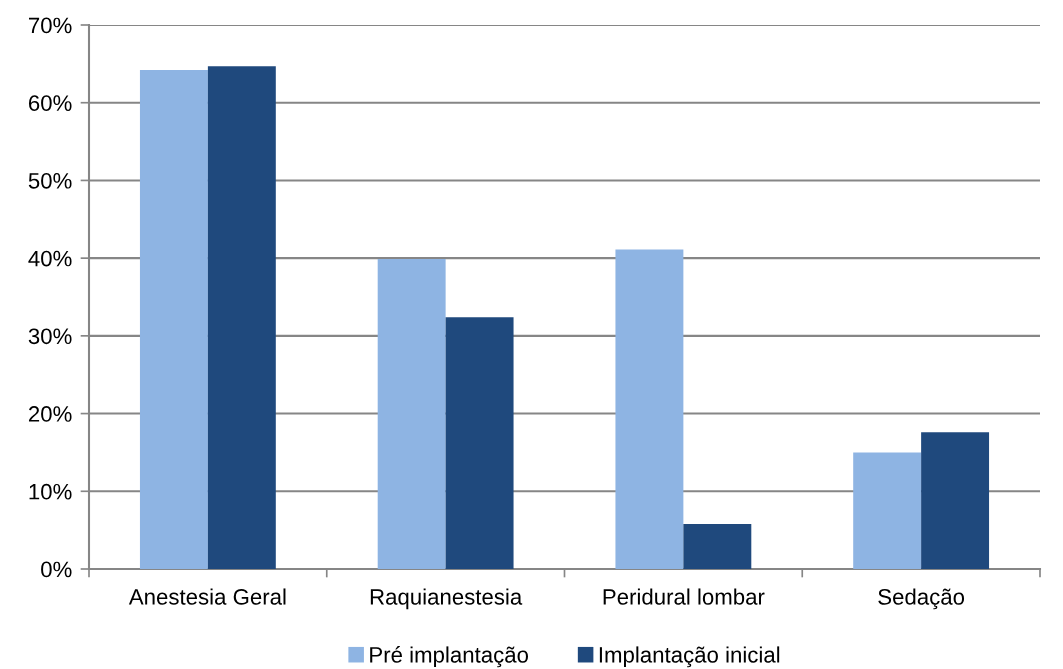 This screenshot has height=669, width=1063. Describe the element at coordinates (50, 103) in the screenshot. I see `y-tick-label: 60%` at that location.